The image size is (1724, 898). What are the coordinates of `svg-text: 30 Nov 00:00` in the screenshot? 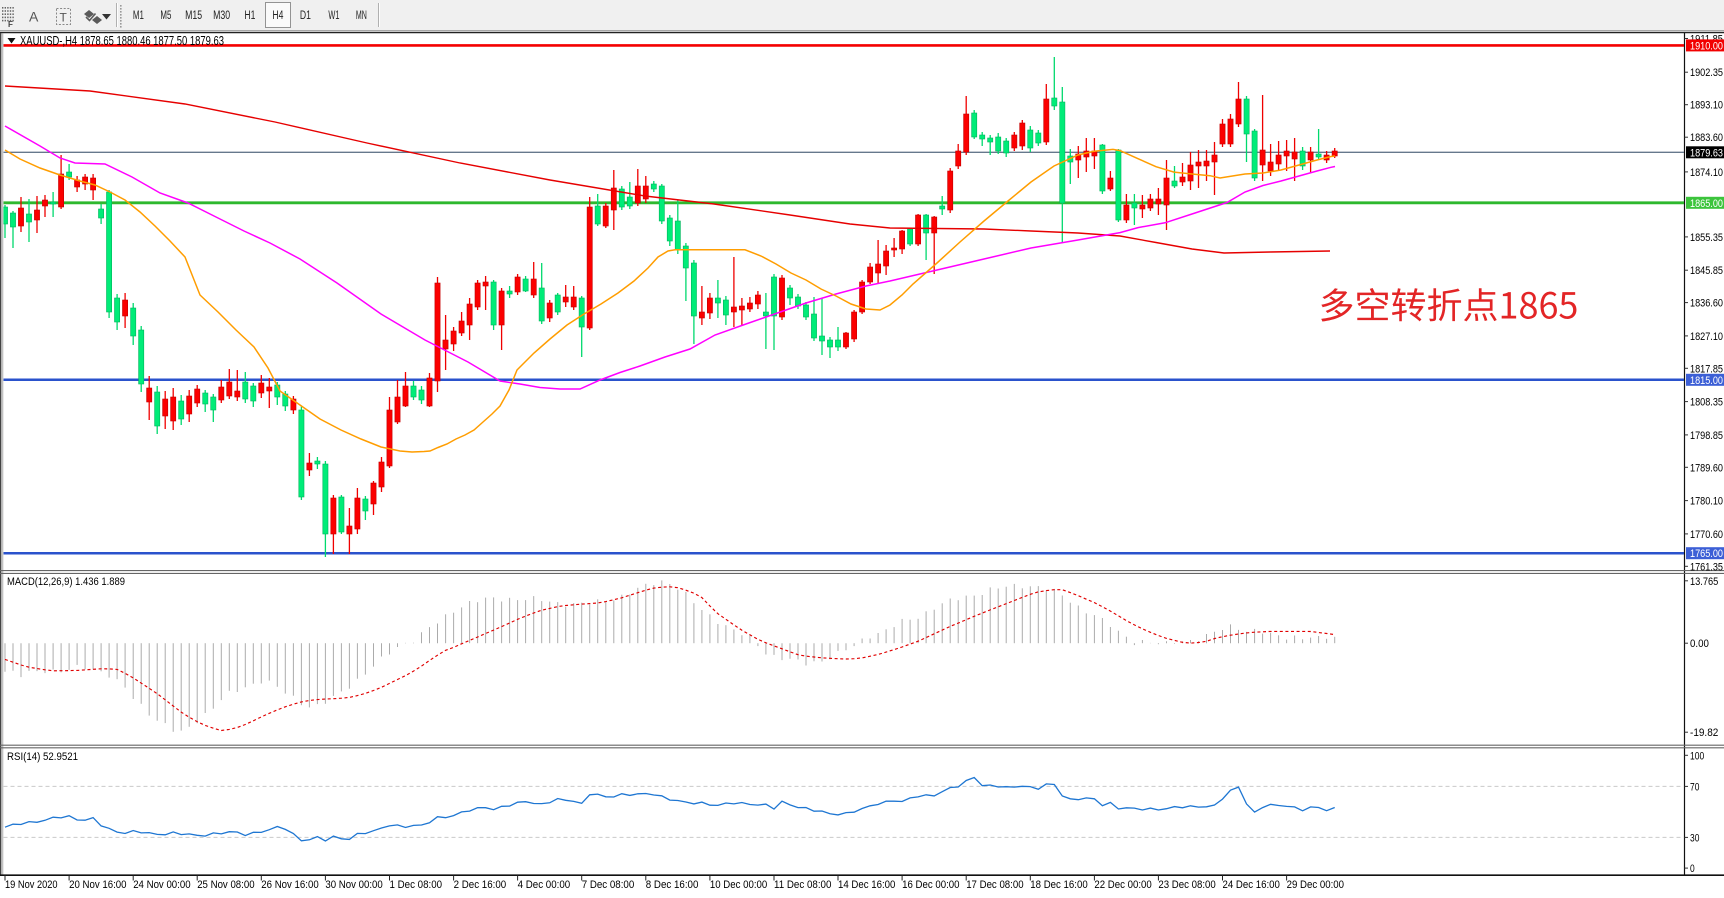 It's located at (353, 885).